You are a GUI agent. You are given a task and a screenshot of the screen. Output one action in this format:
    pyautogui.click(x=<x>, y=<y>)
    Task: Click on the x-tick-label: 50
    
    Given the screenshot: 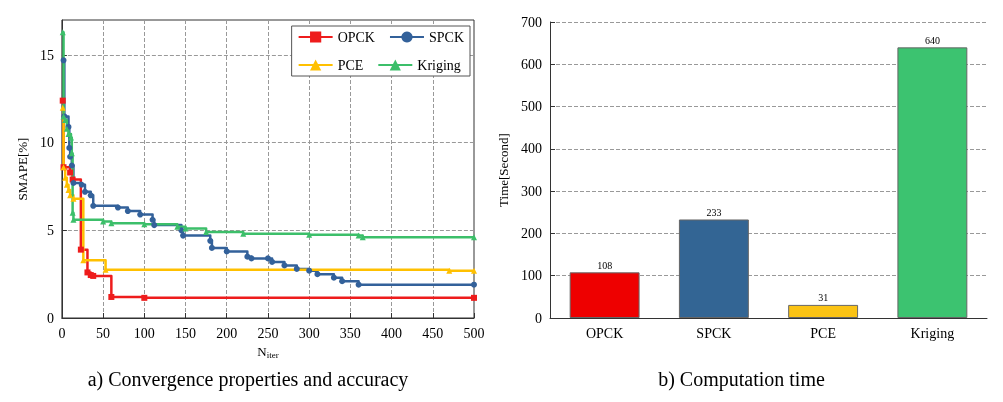 What is the action you would take?
    pyautogui.click(x=103, y=333)
    